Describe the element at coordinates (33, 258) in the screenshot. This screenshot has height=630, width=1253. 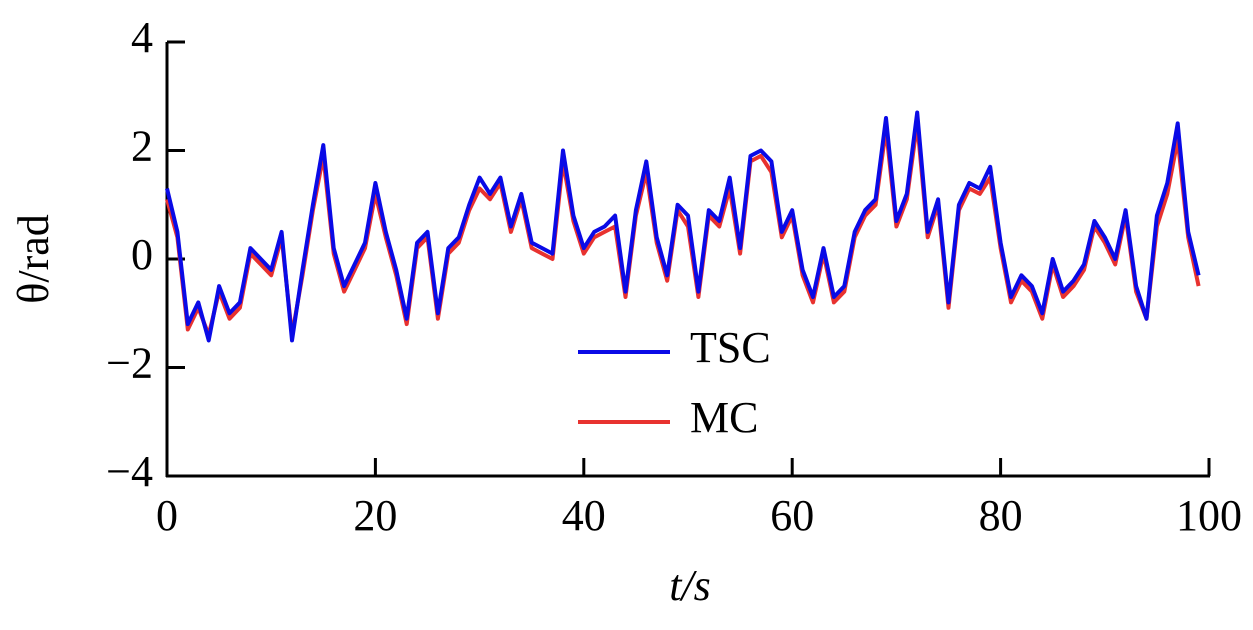
I see `y-axis-label: θ/rad` at that location.